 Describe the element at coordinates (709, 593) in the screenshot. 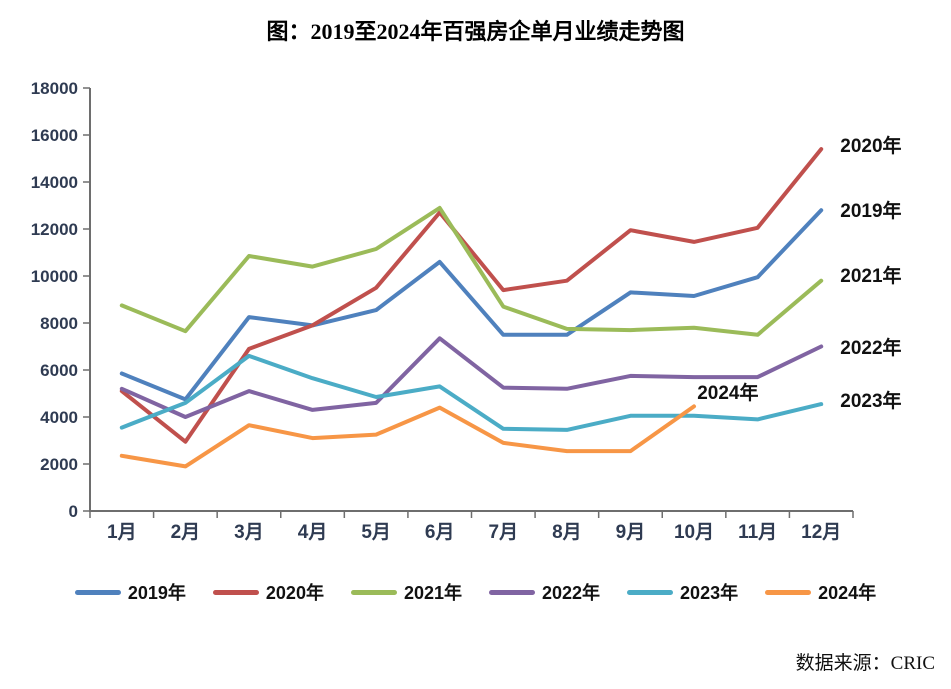

I see `legend-label: 2023年` at that location.